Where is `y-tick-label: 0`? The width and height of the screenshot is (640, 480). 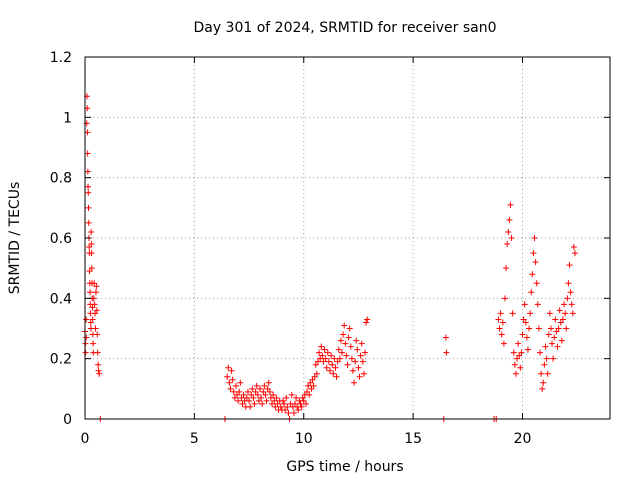 y-tick-label: 0 is located at coordinates (67, 420).